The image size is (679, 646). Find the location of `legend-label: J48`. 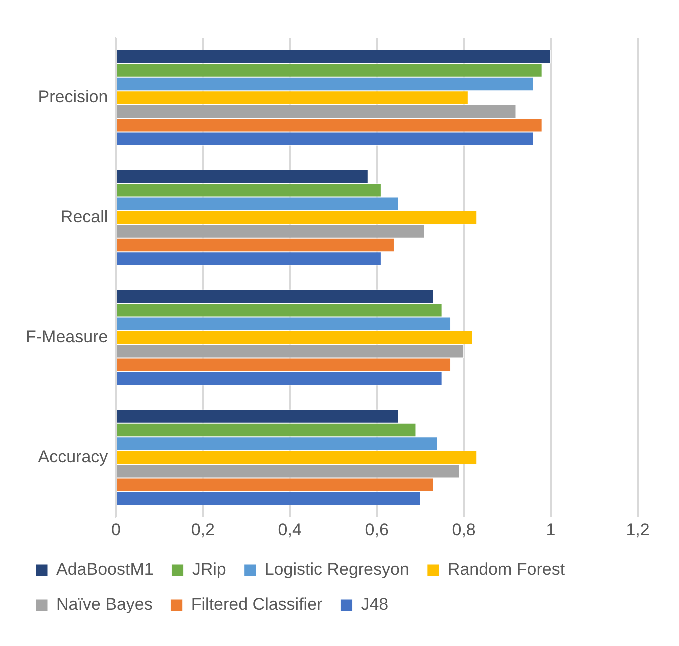

legend-label: J48 is located at coordinates (375, 604).